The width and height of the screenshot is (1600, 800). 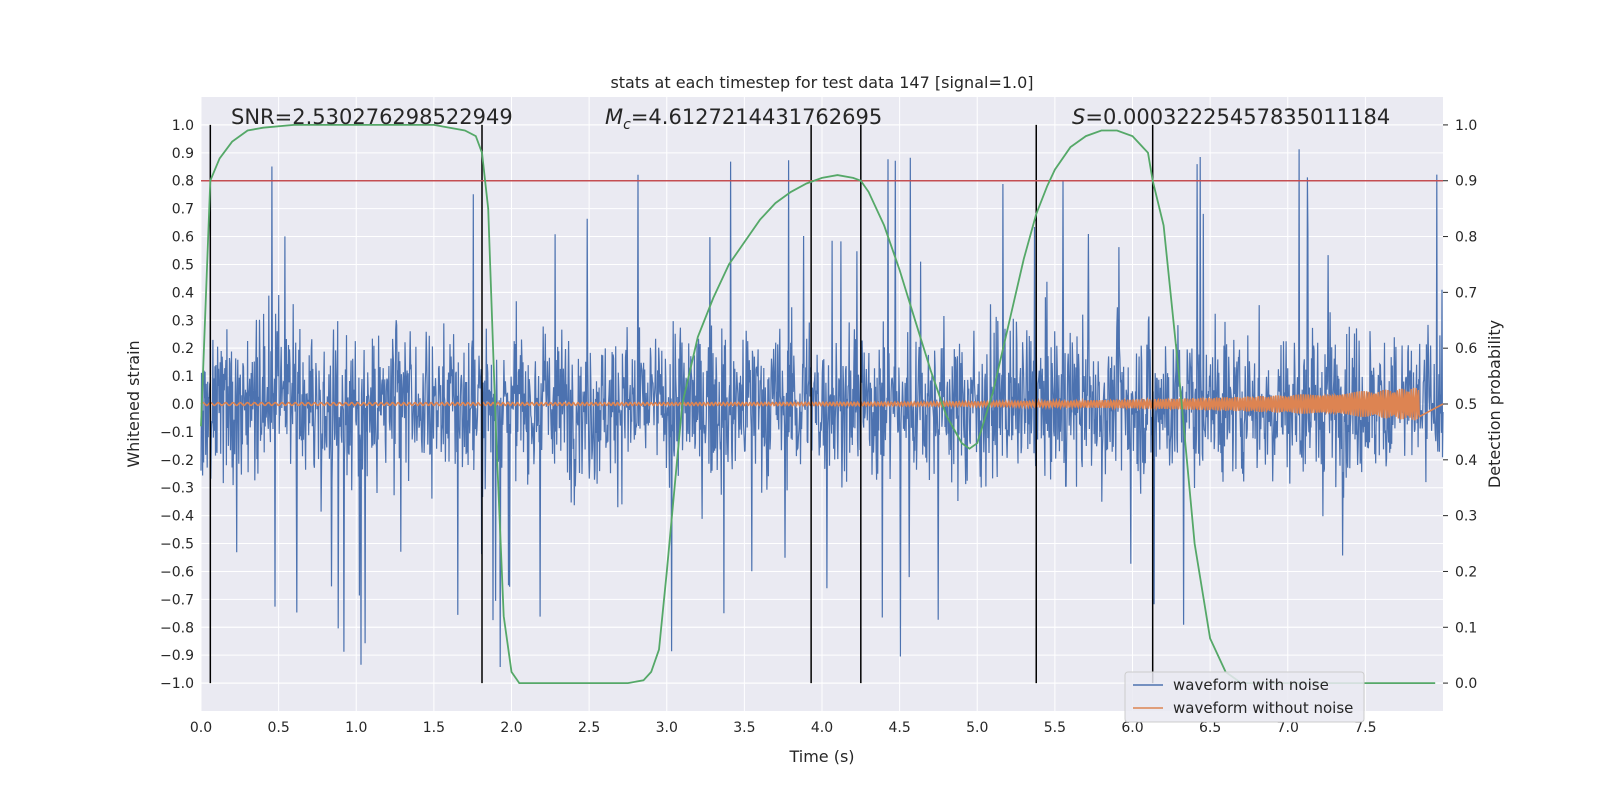 What do you see at coordinates (183, 405) in the screenshot?
I see `y-tick-label-10: 0.0` at bounding box center [183, 405].